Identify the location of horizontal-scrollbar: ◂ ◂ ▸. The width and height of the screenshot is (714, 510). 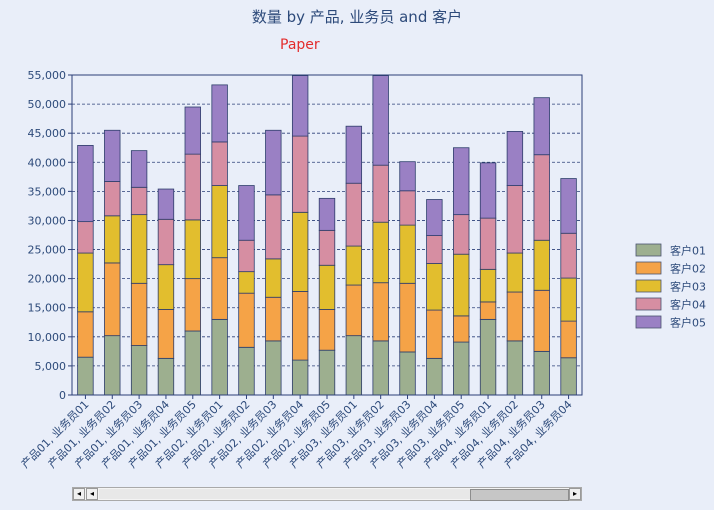
(327, 494).